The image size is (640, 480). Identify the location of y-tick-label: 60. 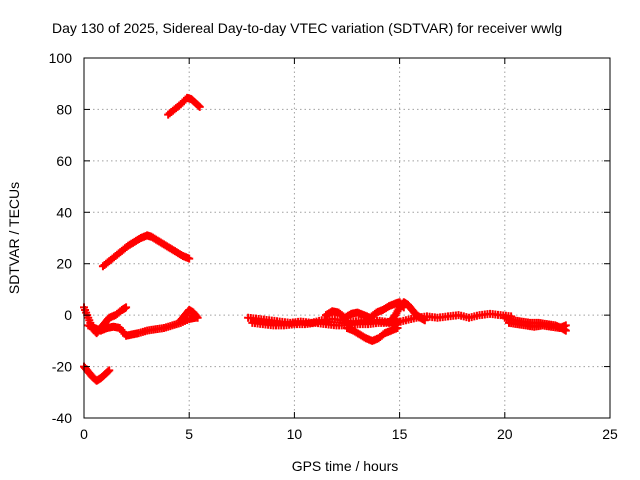
(64, 161).